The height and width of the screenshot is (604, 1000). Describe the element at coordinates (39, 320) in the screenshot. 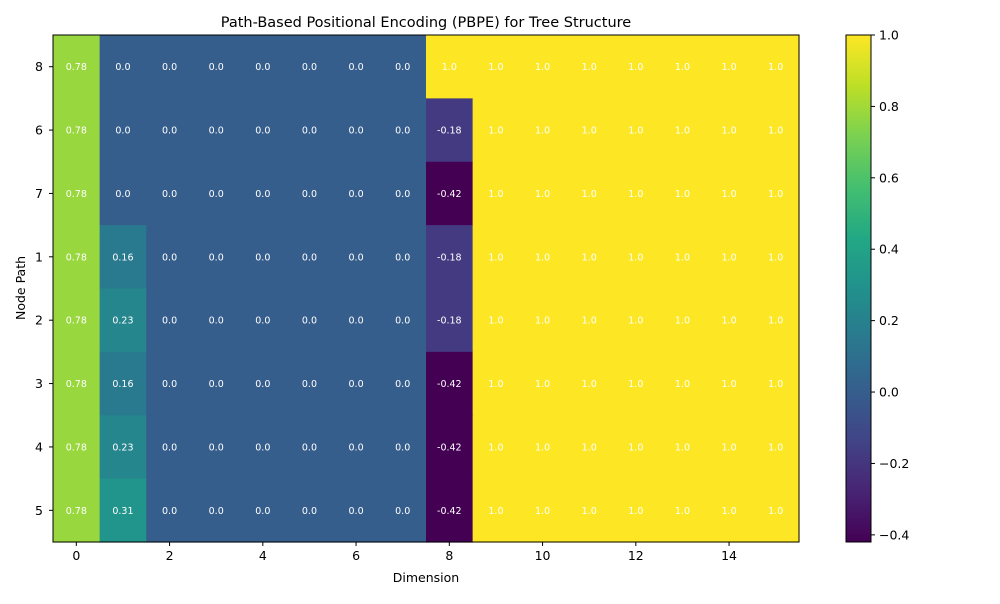

I see `y-tick-label: 2` at that location.